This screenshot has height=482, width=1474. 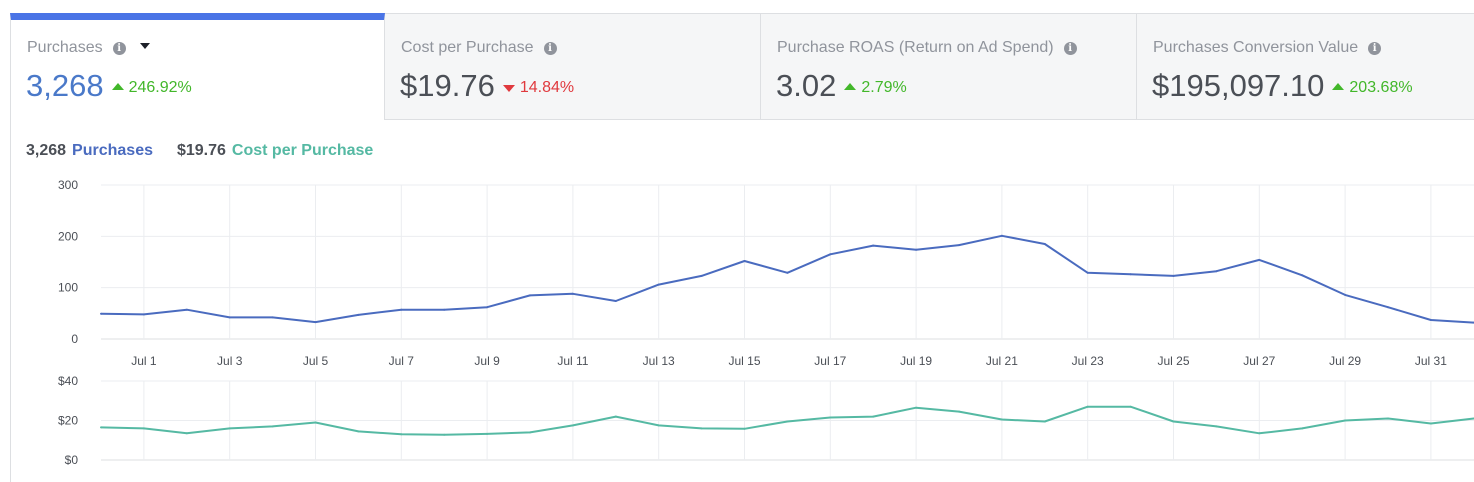 I want to click on tab-cost-per-purchase: Cost per Purchase i $19.76 14.84%, so click(x=573, y=66).